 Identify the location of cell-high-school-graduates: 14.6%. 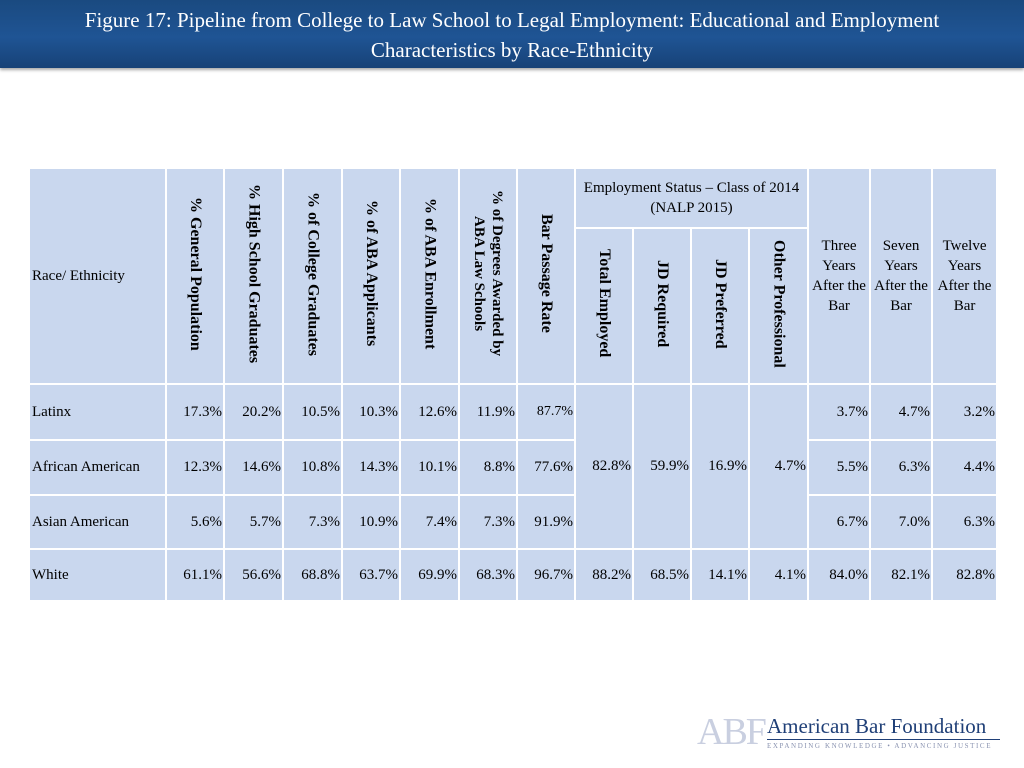
(253, 467).